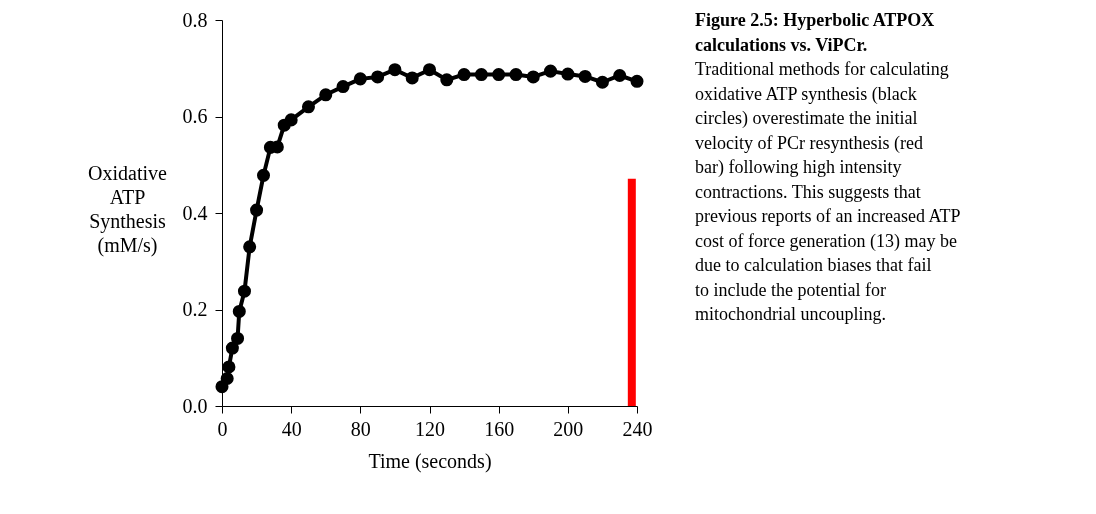 This screenshot has height=514, width=1096. What do you see at coordinates (128, 209) in the screenshot?
I see `y-axis-title: Oxidative ATP Synthesis (mM/s)` at bounding box center [128, 209].